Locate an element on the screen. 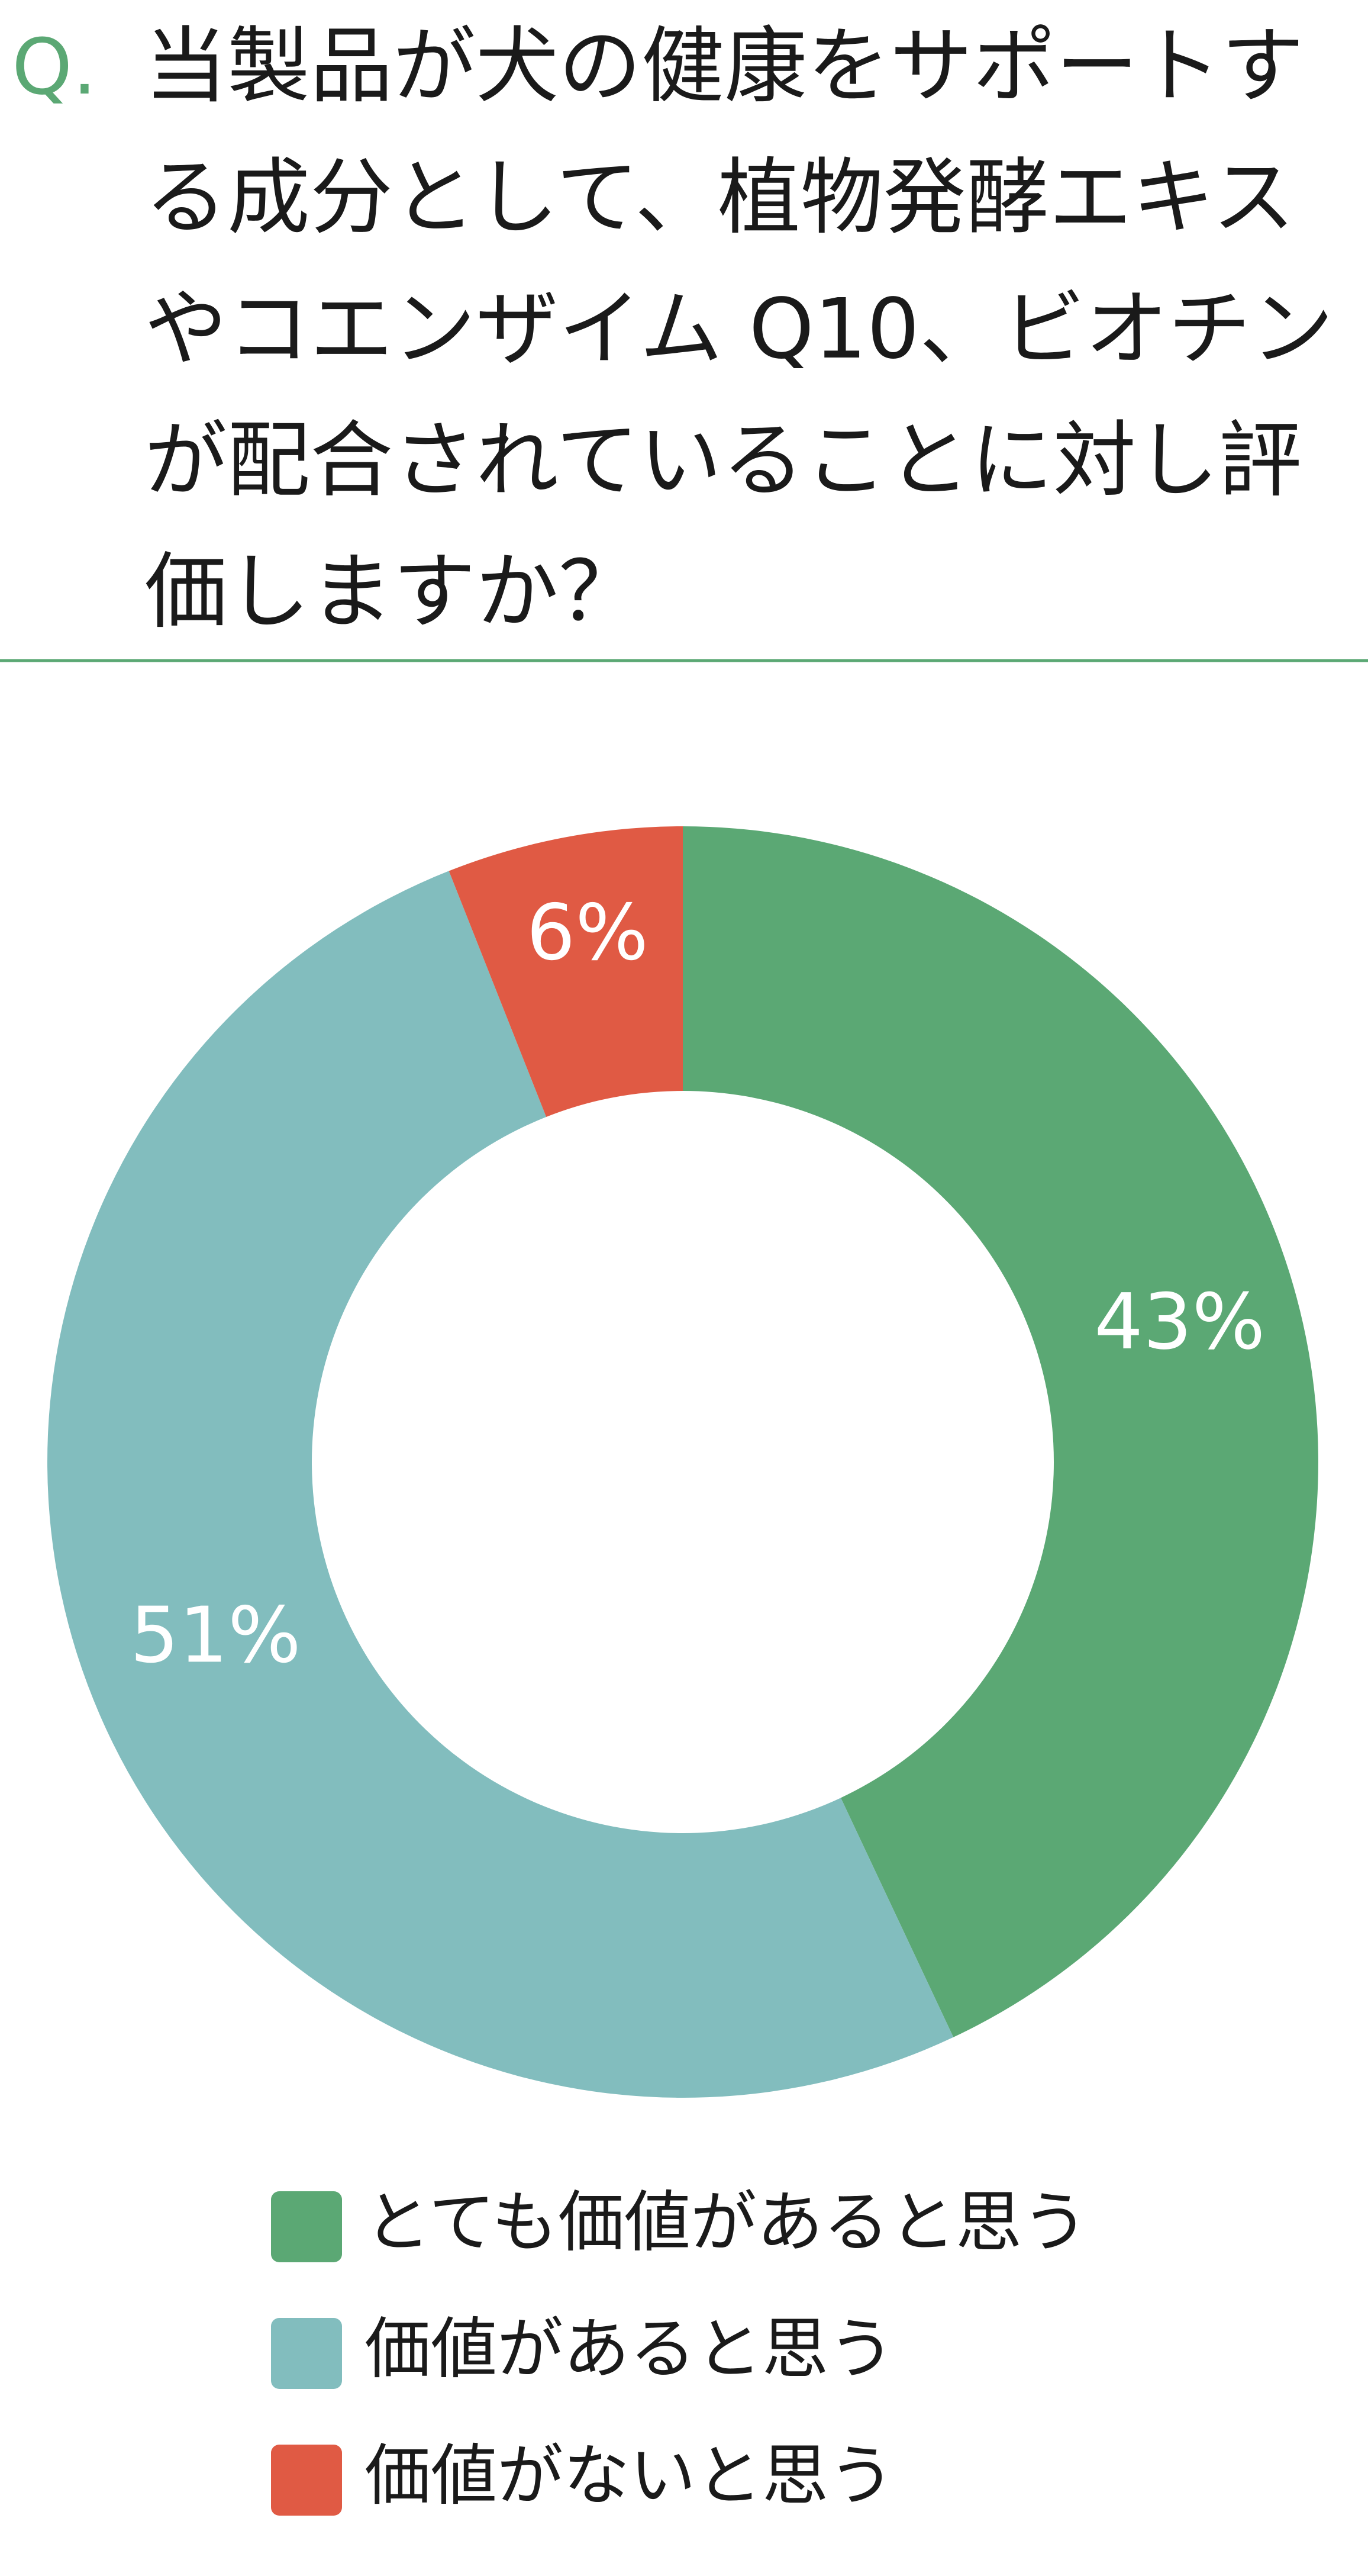 This screenshot has width=1368, height=2576. value-label: 43% is located at coordinates (1179, 1322).